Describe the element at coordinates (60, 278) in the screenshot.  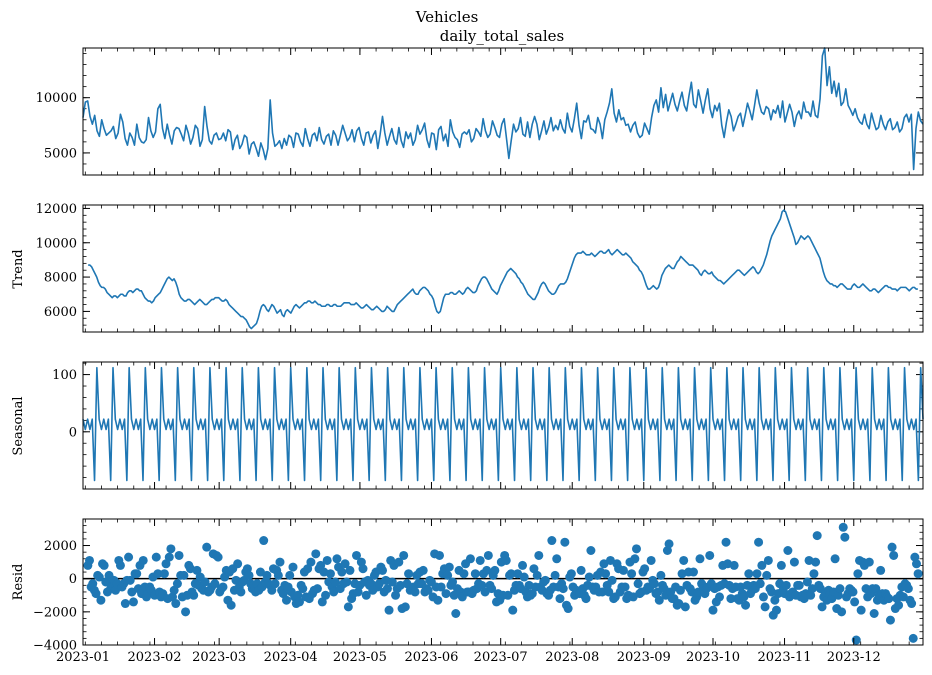
I see `ytick-label: 8000` at that location.